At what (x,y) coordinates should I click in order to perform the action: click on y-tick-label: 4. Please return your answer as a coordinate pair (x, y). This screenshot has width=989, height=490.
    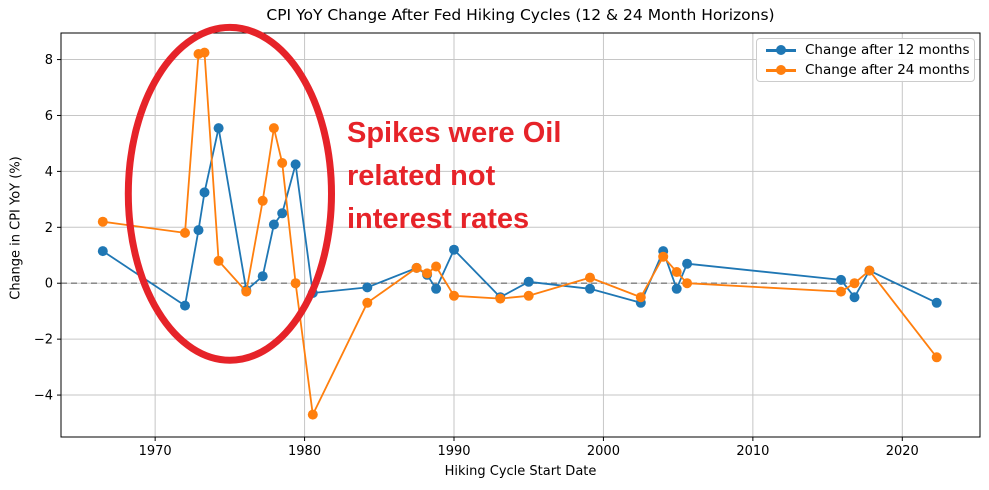
    Looking at the image, I should click on (49, 172).